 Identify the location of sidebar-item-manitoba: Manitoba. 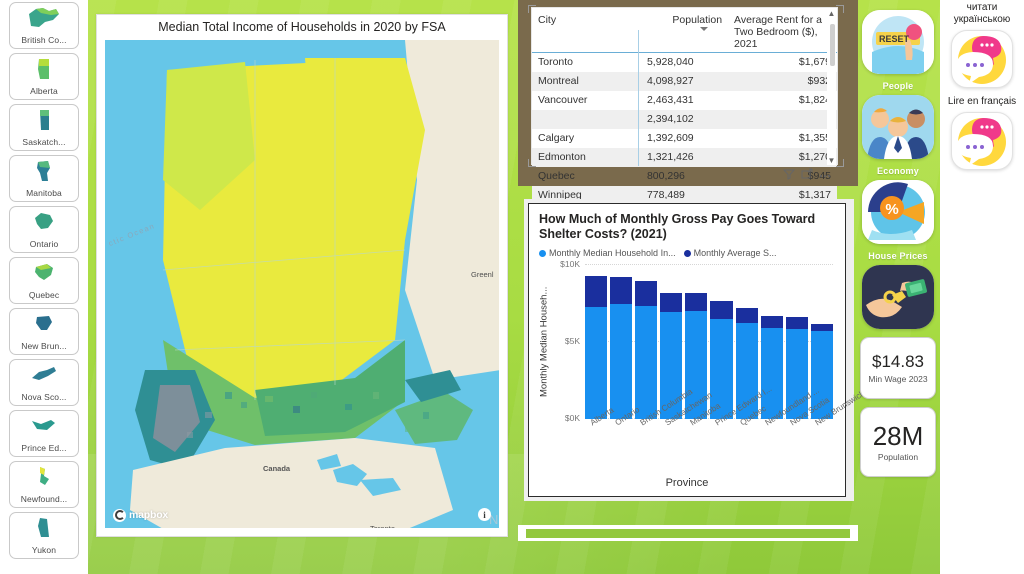
(44, 178).